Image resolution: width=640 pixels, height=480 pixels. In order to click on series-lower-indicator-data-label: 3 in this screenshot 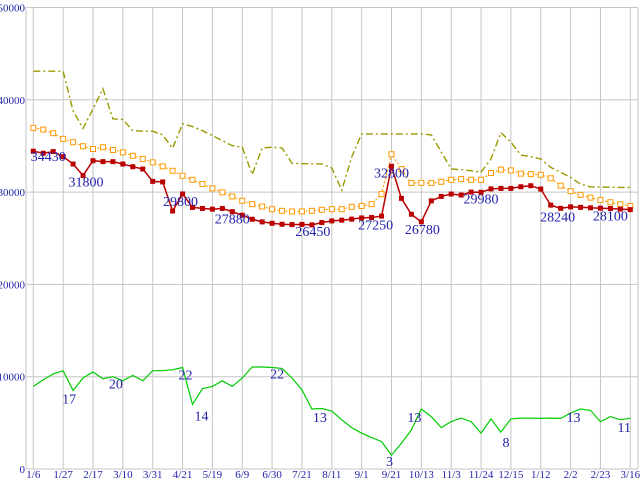, I will do `click(389, 462)`.